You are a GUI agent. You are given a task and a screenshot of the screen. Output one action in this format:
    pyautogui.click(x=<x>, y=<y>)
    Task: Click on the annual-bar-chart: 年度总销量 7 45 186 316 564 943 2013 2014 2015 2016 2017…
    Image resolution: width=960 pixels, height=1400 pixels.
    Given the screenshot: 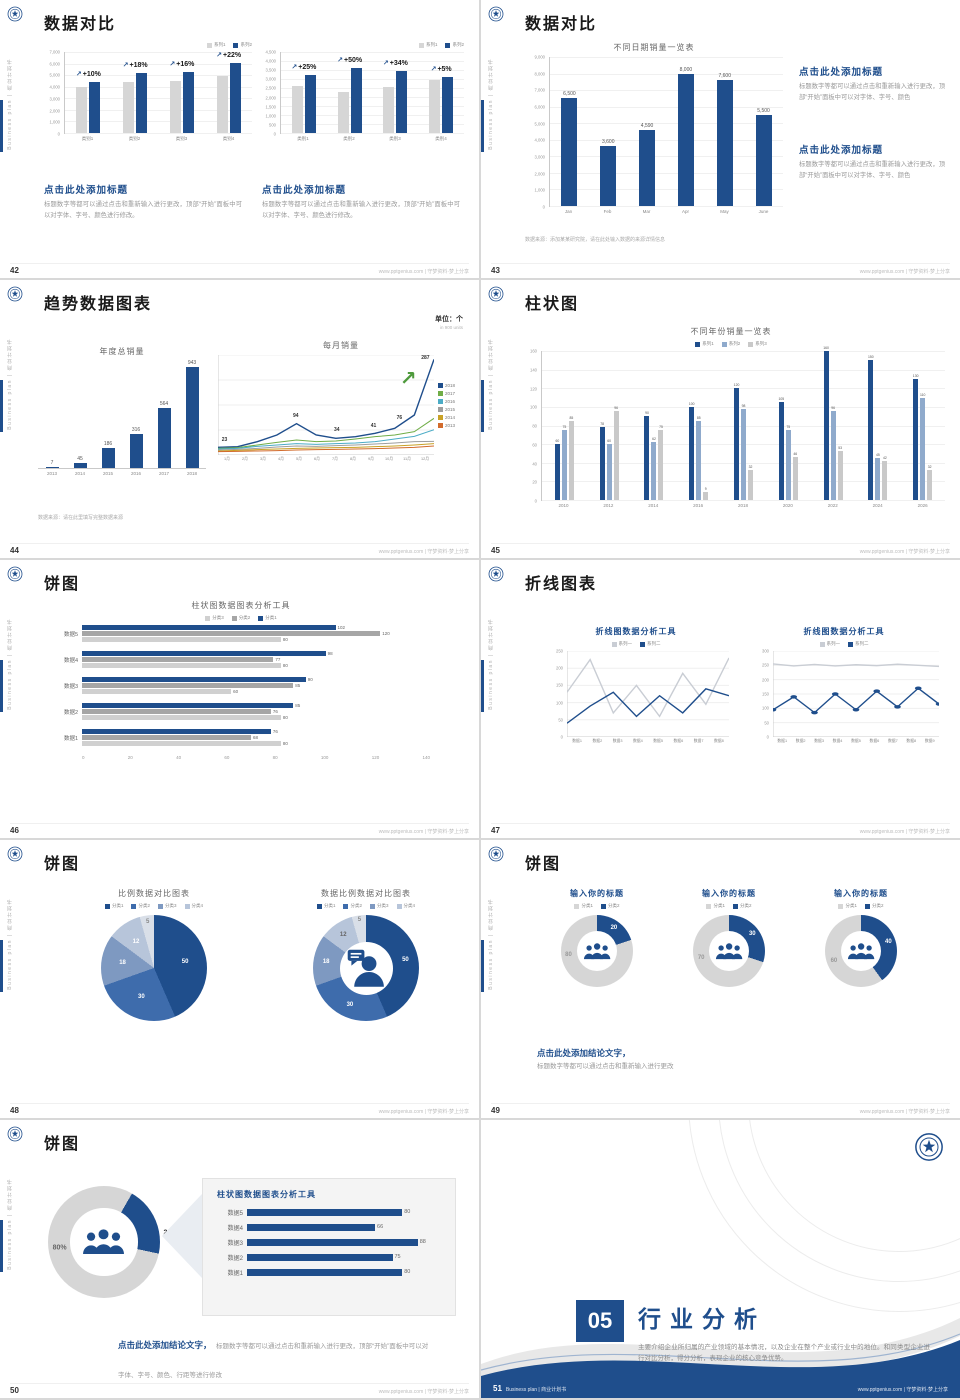 What is the action you would take?
    pyautogui.click(x=122, y=421)
    